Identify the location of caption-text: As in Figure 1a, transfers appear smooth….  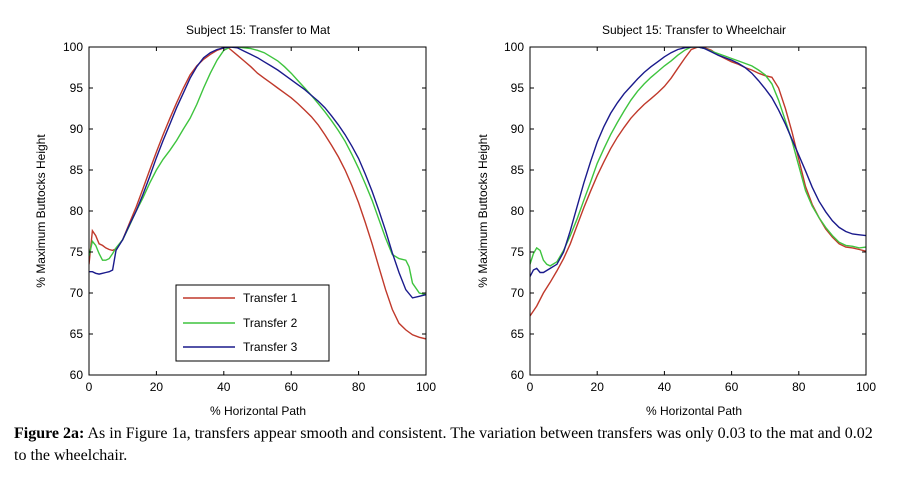
(443, 444).